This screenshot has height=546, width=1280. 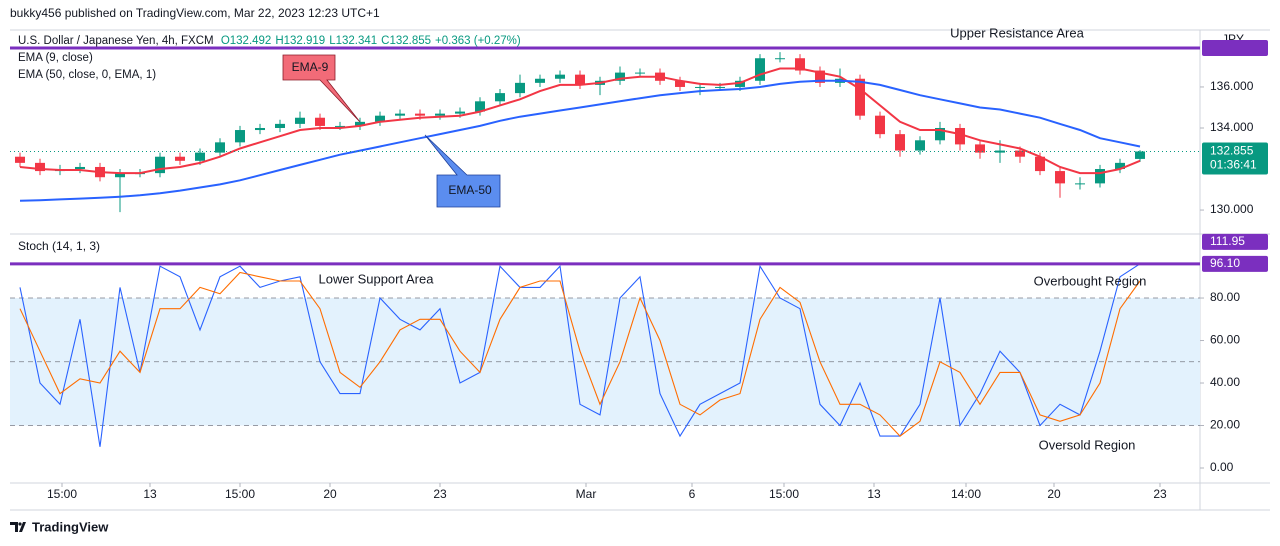 I want to click on y-tick-label: 130.000, so click(x=1232, y=209).